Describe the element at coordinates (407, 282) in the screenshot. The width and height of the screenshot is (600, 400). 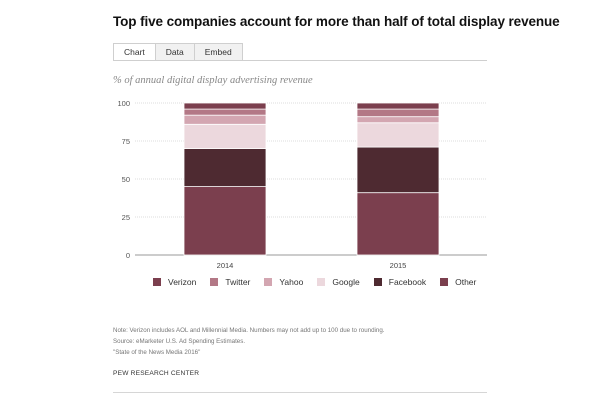
I see `legend-label: Facebook` at that location.